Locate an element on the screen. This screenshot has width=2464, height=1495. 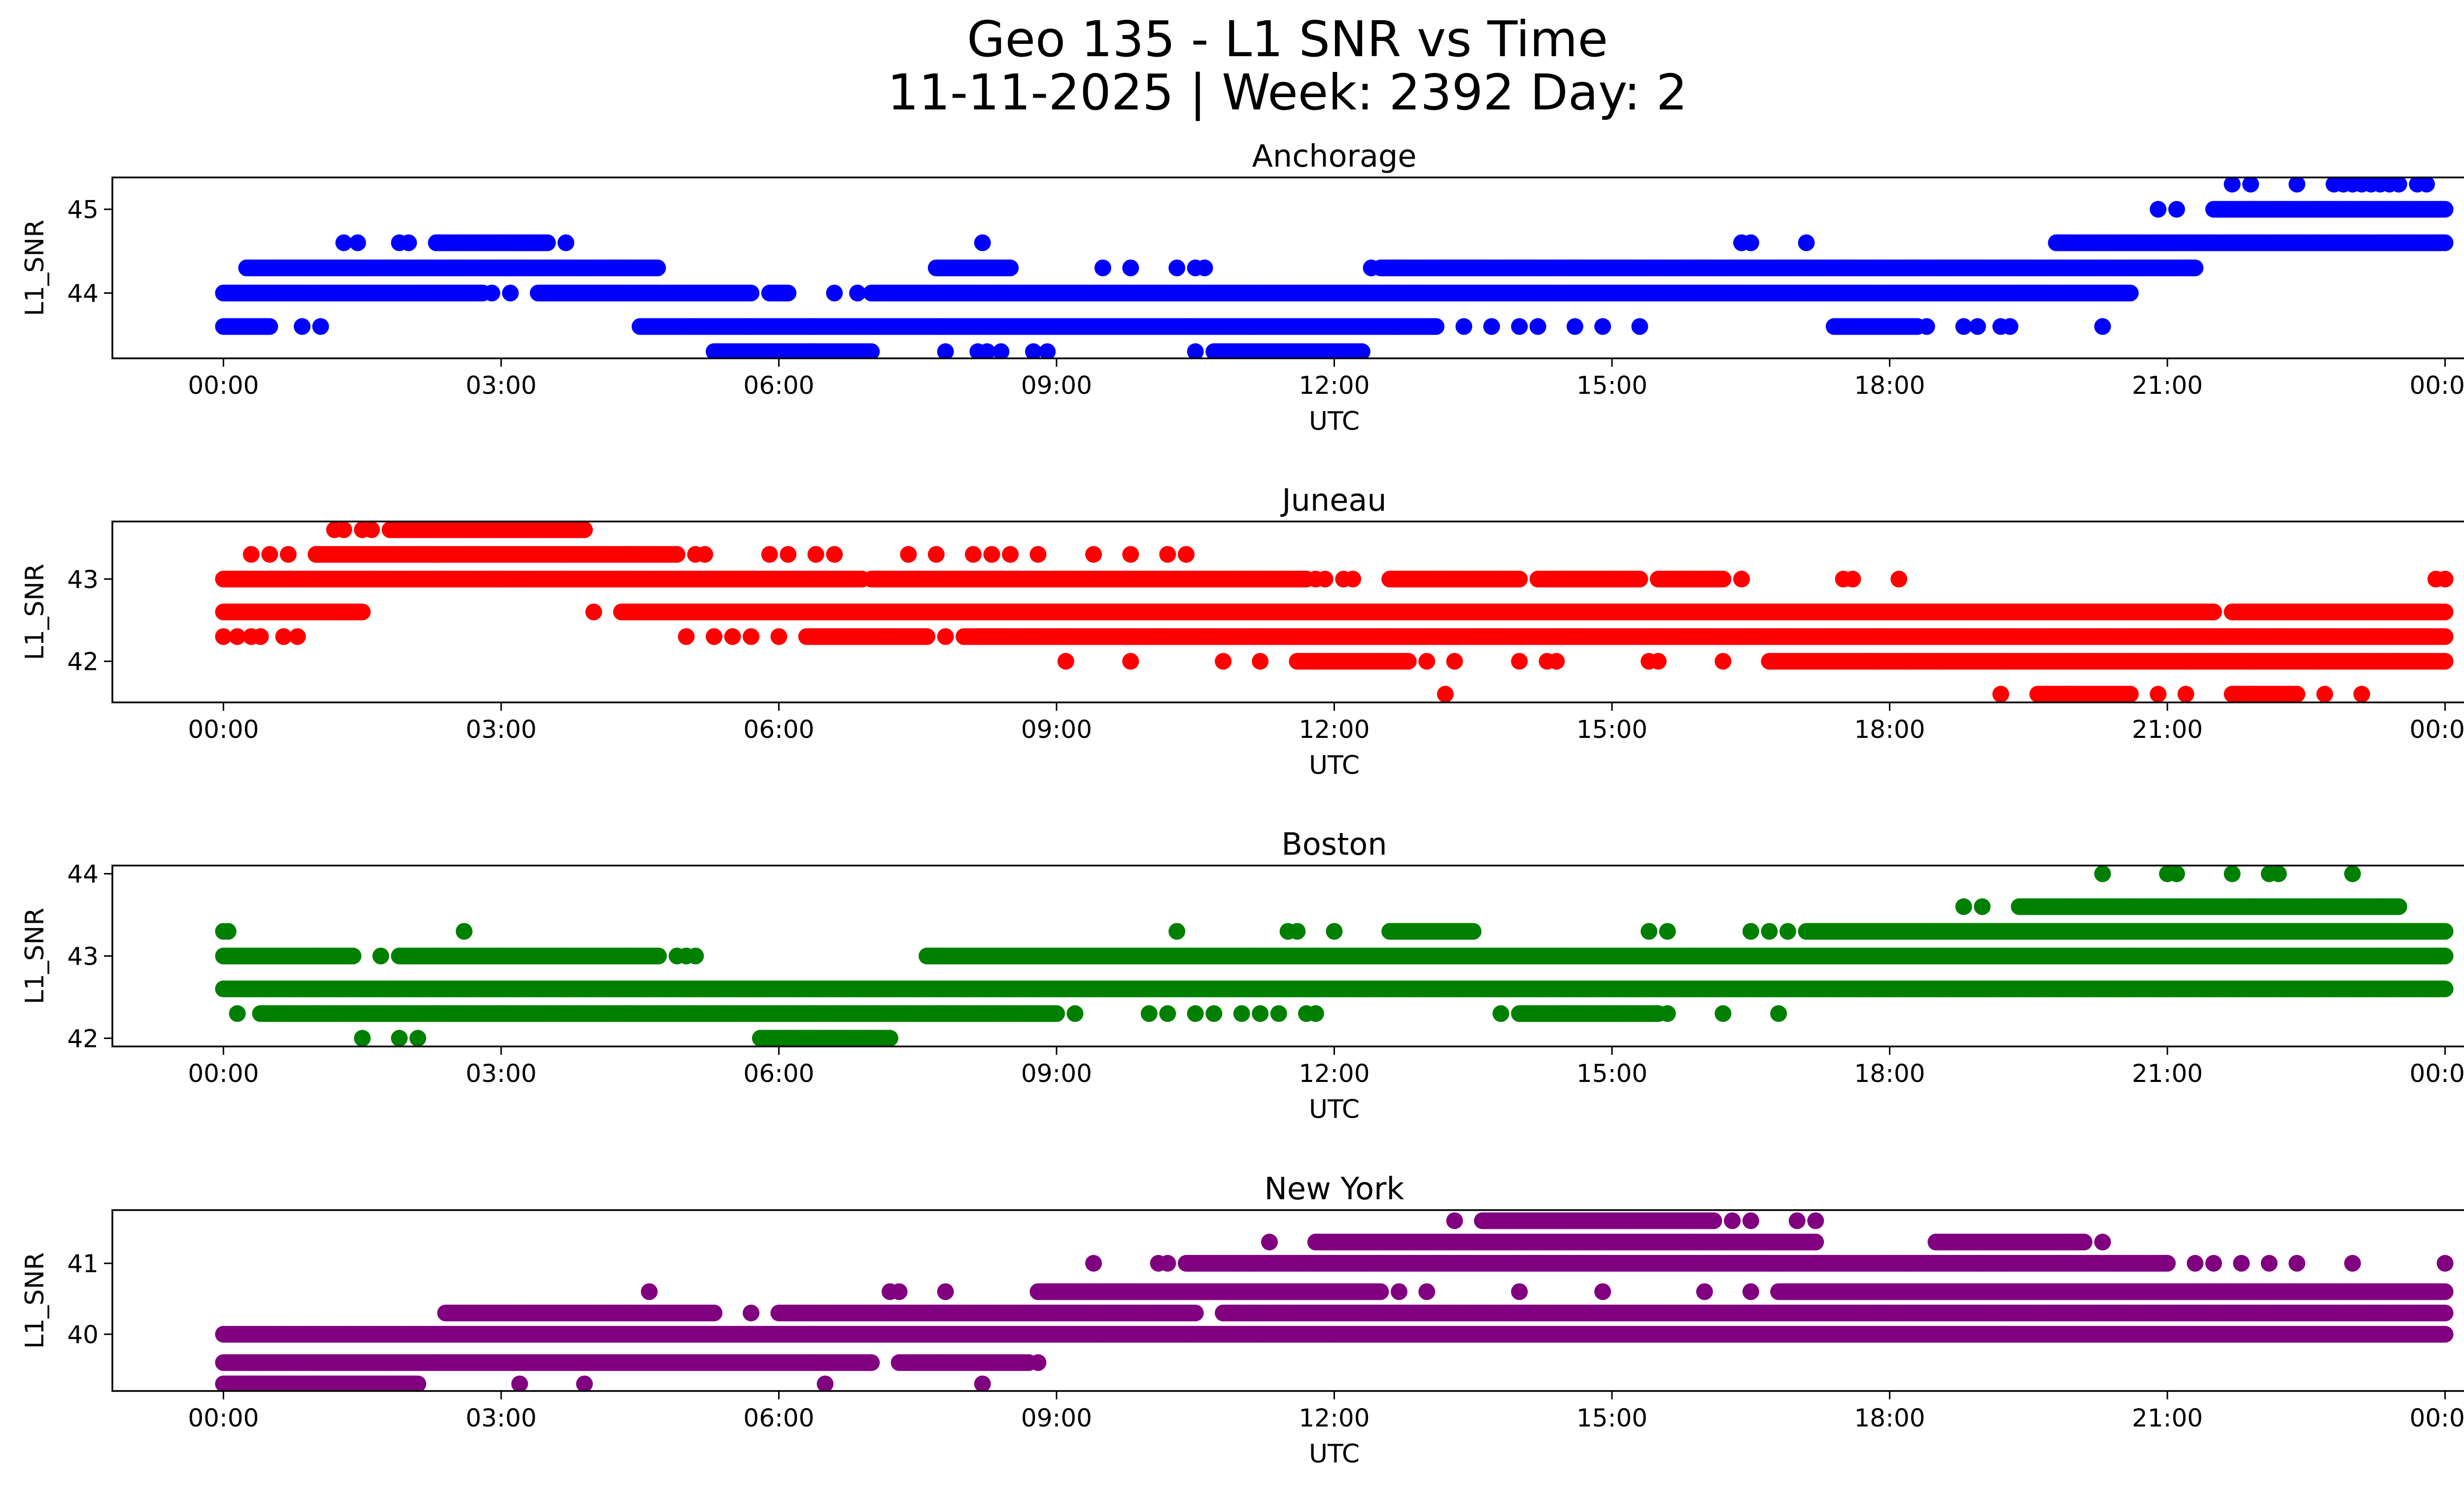
y-tick-label: 44 is located at coordinates (83, 293).